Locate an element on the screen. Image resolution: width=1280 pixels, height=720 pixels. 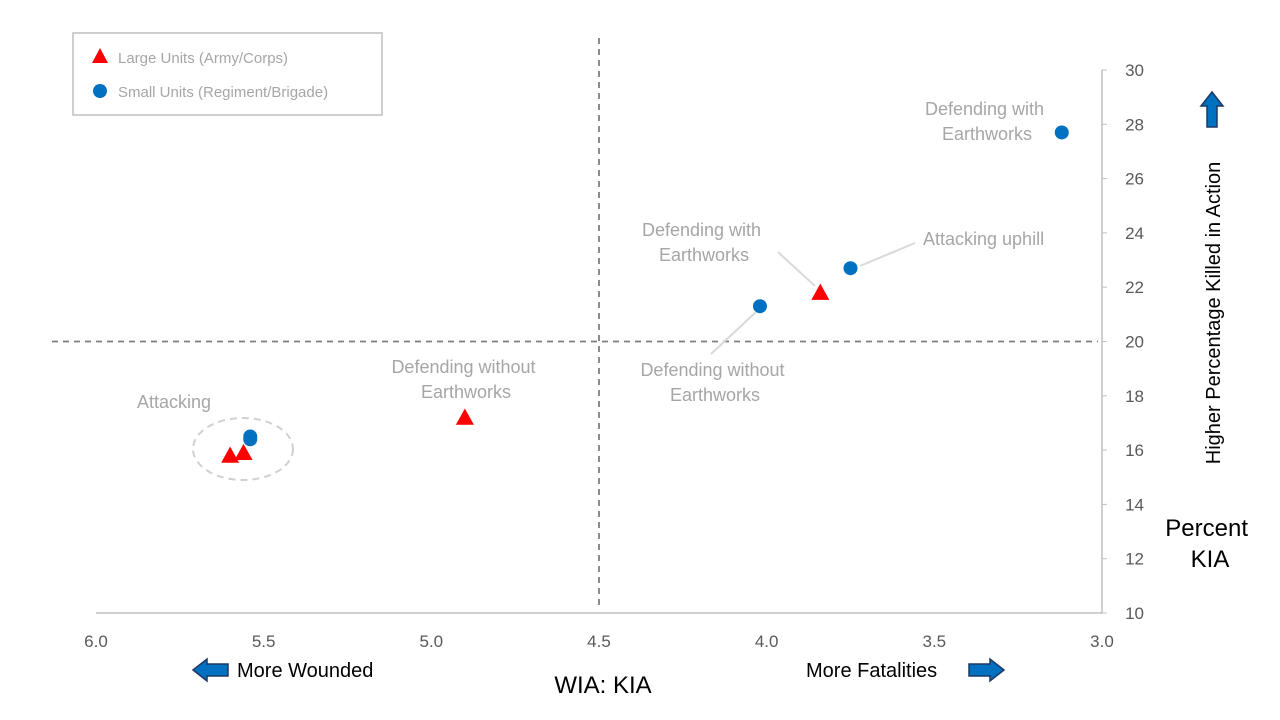
y-axis-title-line2: KIA is located at coordinates (1210, 559).